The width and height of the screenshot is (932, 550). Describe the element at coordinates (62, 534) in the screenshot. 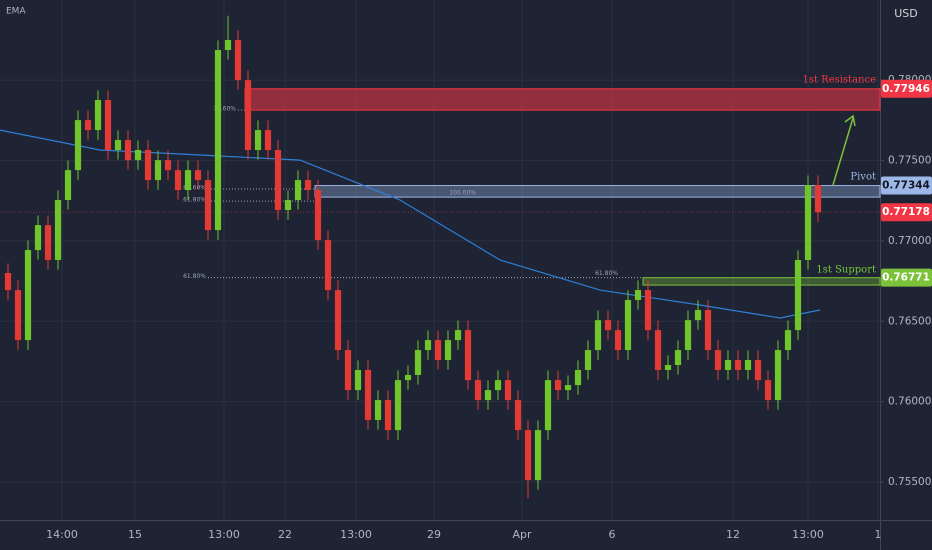

I see `x-tick-label: 14:00` at that location.